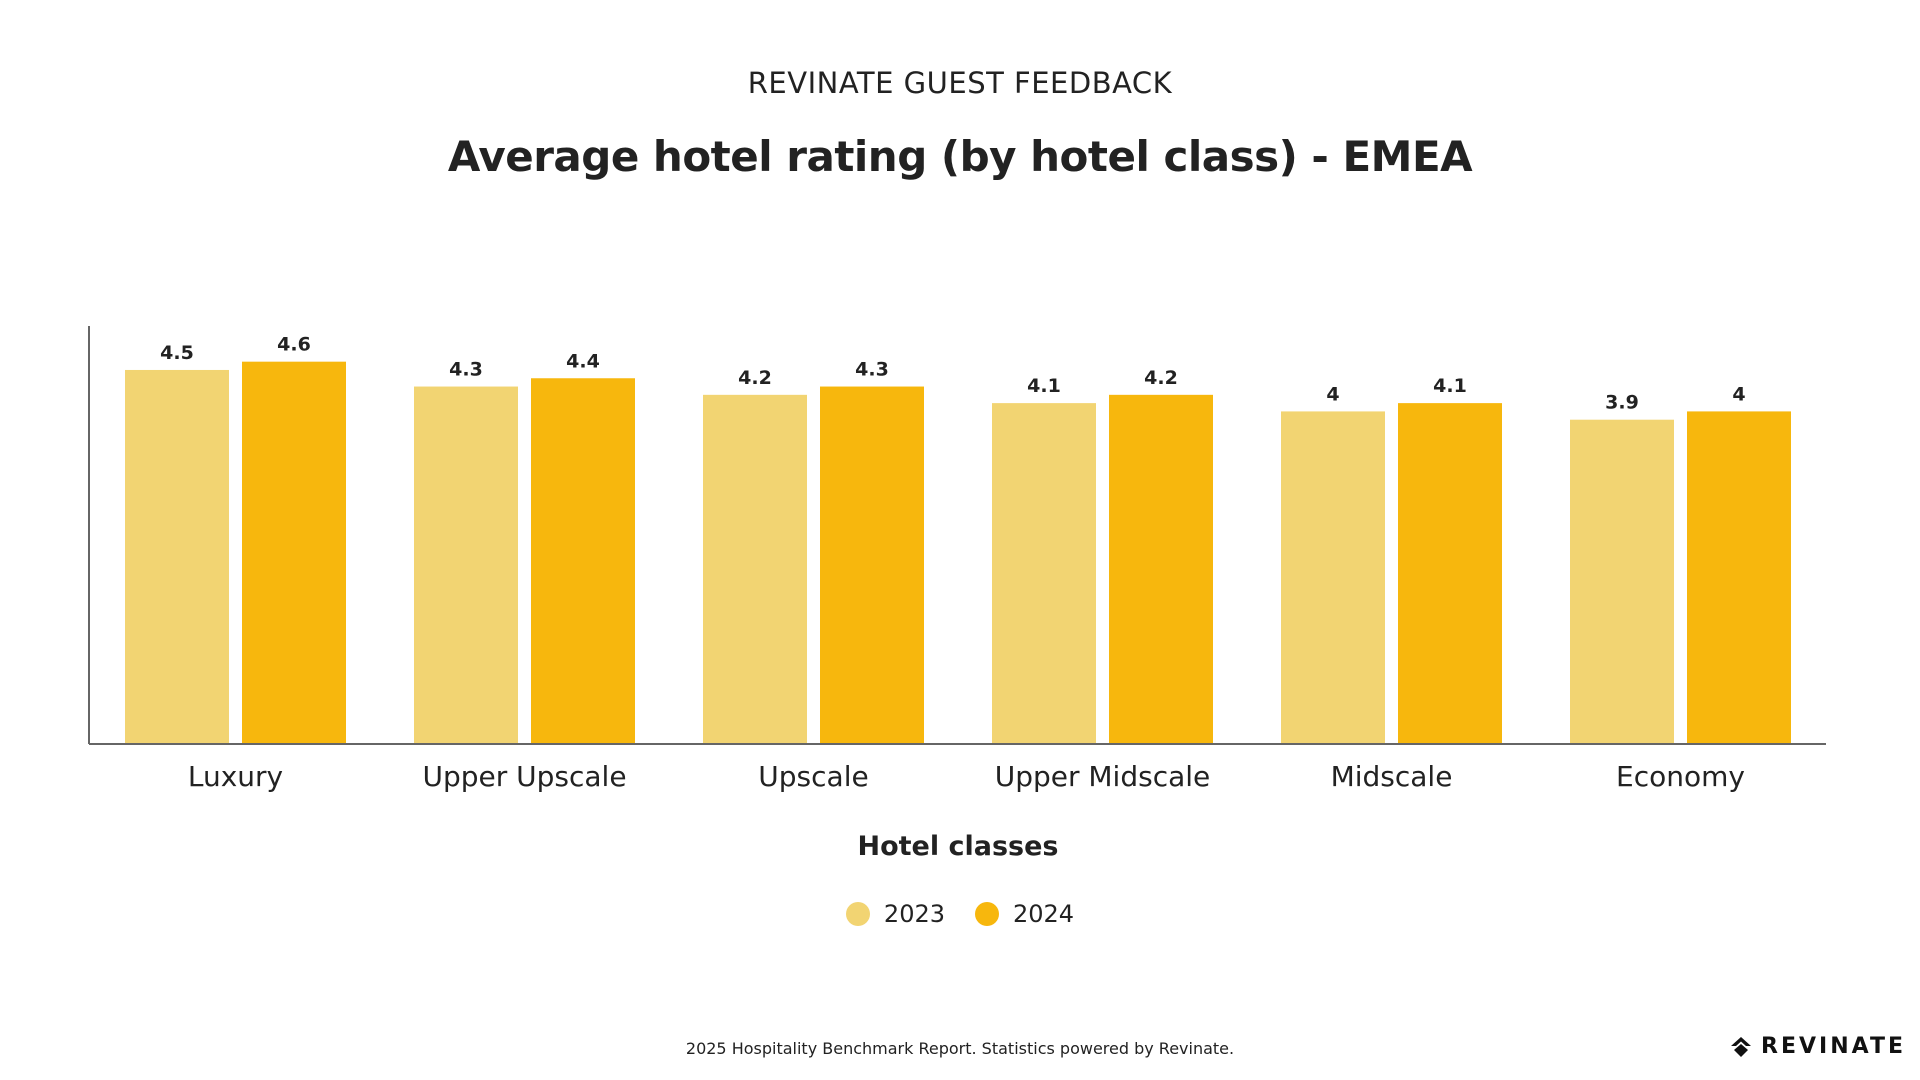 The height and width of the screenshot is (1080, 1920). What do you see at coordinates (813, 776) in the screenshot?
I see `x-tick-label-upscale: Upscale` at bounding box center [813, 776].